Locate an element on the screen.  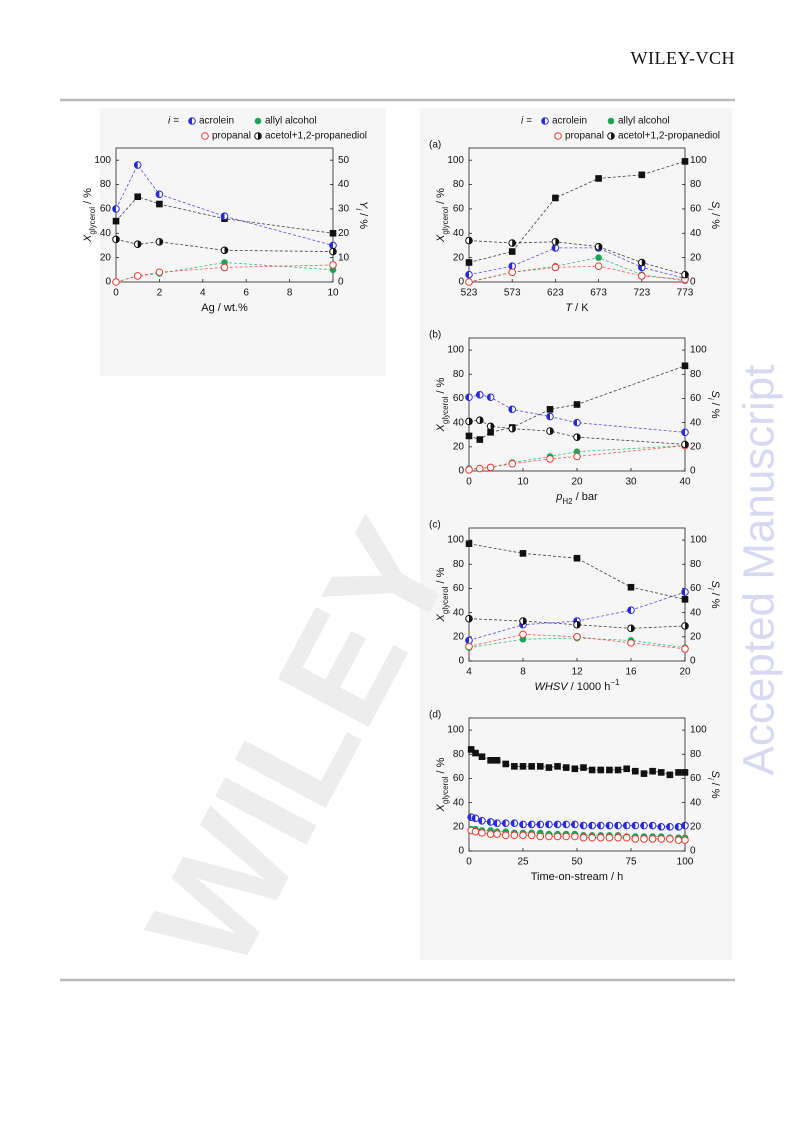
y-tick-label: 20 is located at coordinates (459, 826).